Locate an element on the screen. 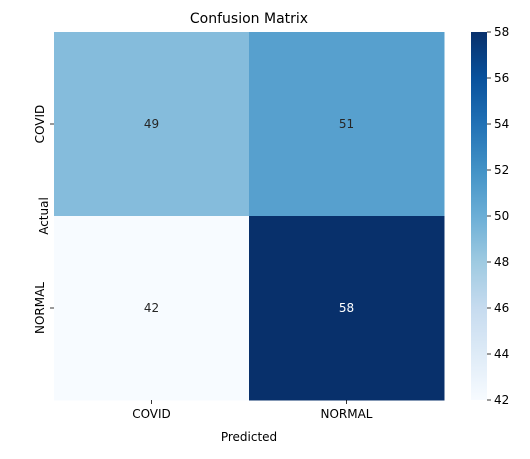 Image resolution: width=530 pixels, height=459 pixels. colorbar-tick-label: 56 is located at coordinates (501, 78).